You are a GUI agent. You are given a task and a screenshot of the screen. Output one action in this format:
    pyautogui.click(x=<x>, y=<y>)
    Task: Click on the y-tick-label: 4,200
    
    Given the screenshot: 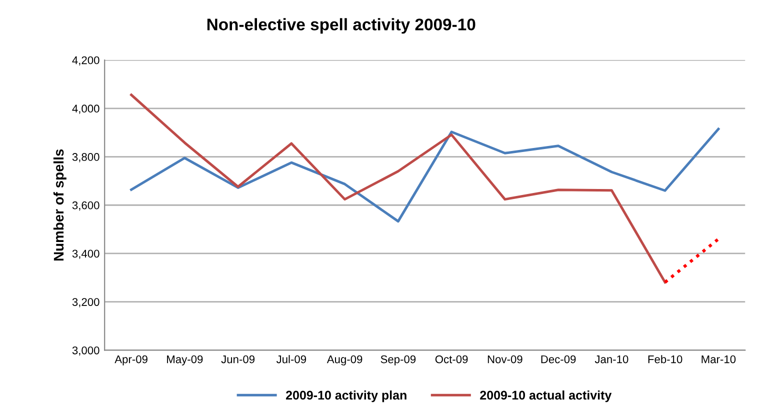 What is the action you would take?
    pyautogui.click(x=86, y=61)
    